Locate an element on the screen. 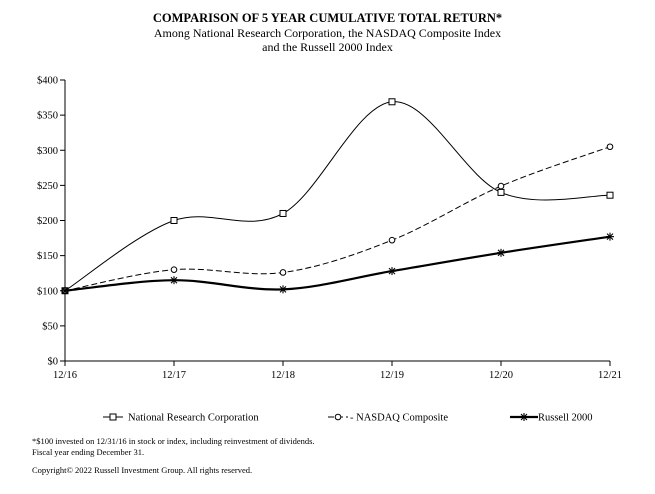  legend-label-nasdaq-composite: - NASDAQ Composite is located at coordinates (399, 418).